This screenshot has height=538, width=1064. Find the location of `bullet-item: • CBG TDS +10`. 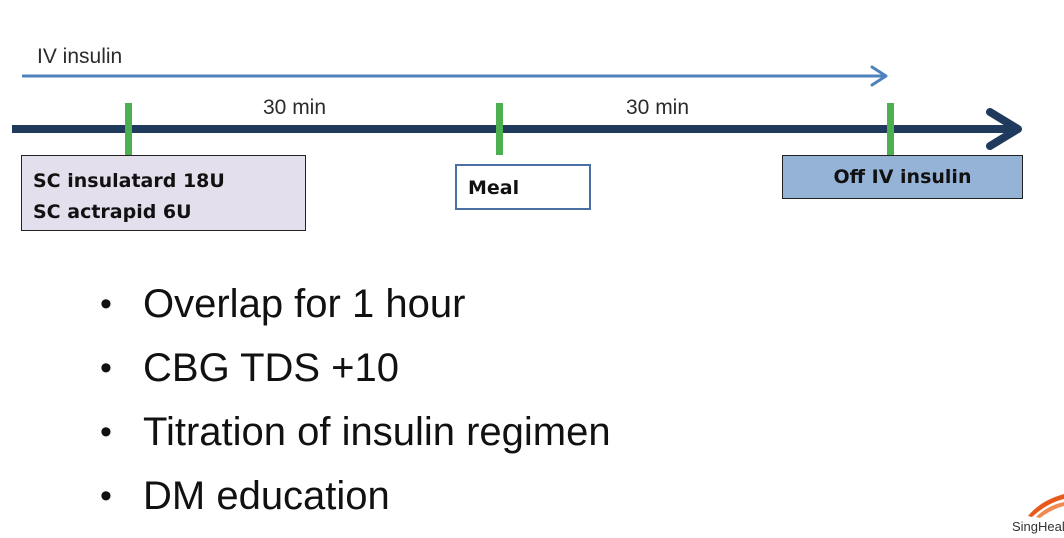

bullet-item: • CBG TDS +10 is located at coordinates (355, 368).